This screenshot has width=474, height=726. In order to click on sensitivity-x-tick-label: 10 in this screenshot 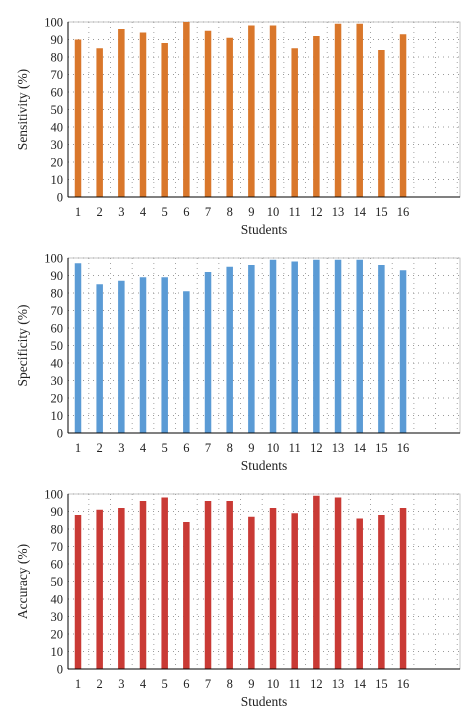, I will do `click(273, 212)`.